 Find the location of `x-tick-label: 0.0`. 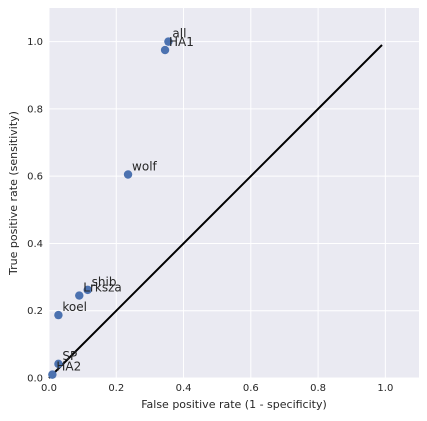

x-tick-label: 0.0 is located at coordinates (49, 388).